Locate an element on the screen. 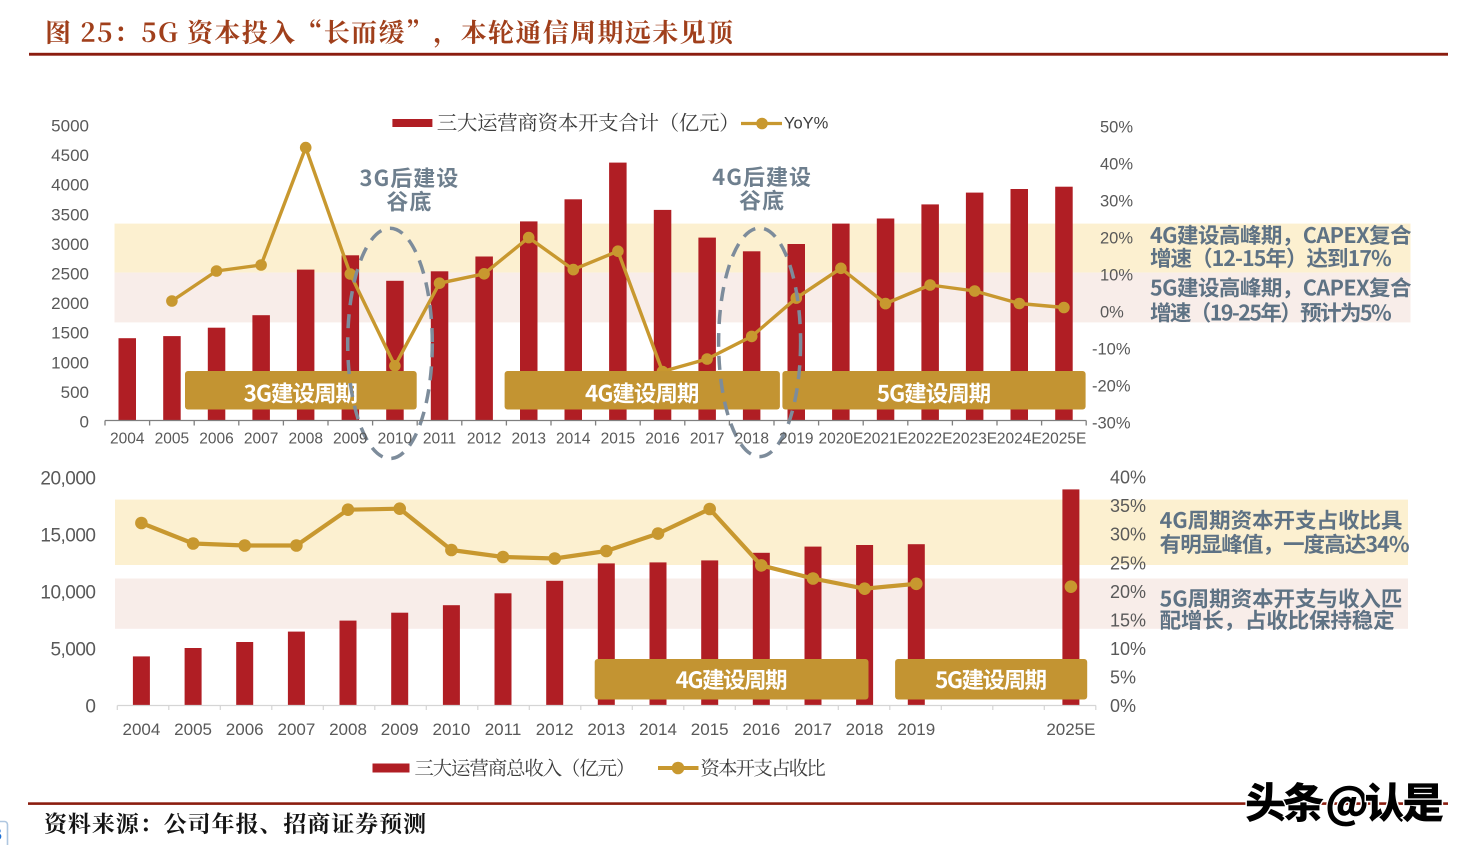 This screenshot has height=845, width=1468. svg-text: 2021E is located at coordinates (885, 439).